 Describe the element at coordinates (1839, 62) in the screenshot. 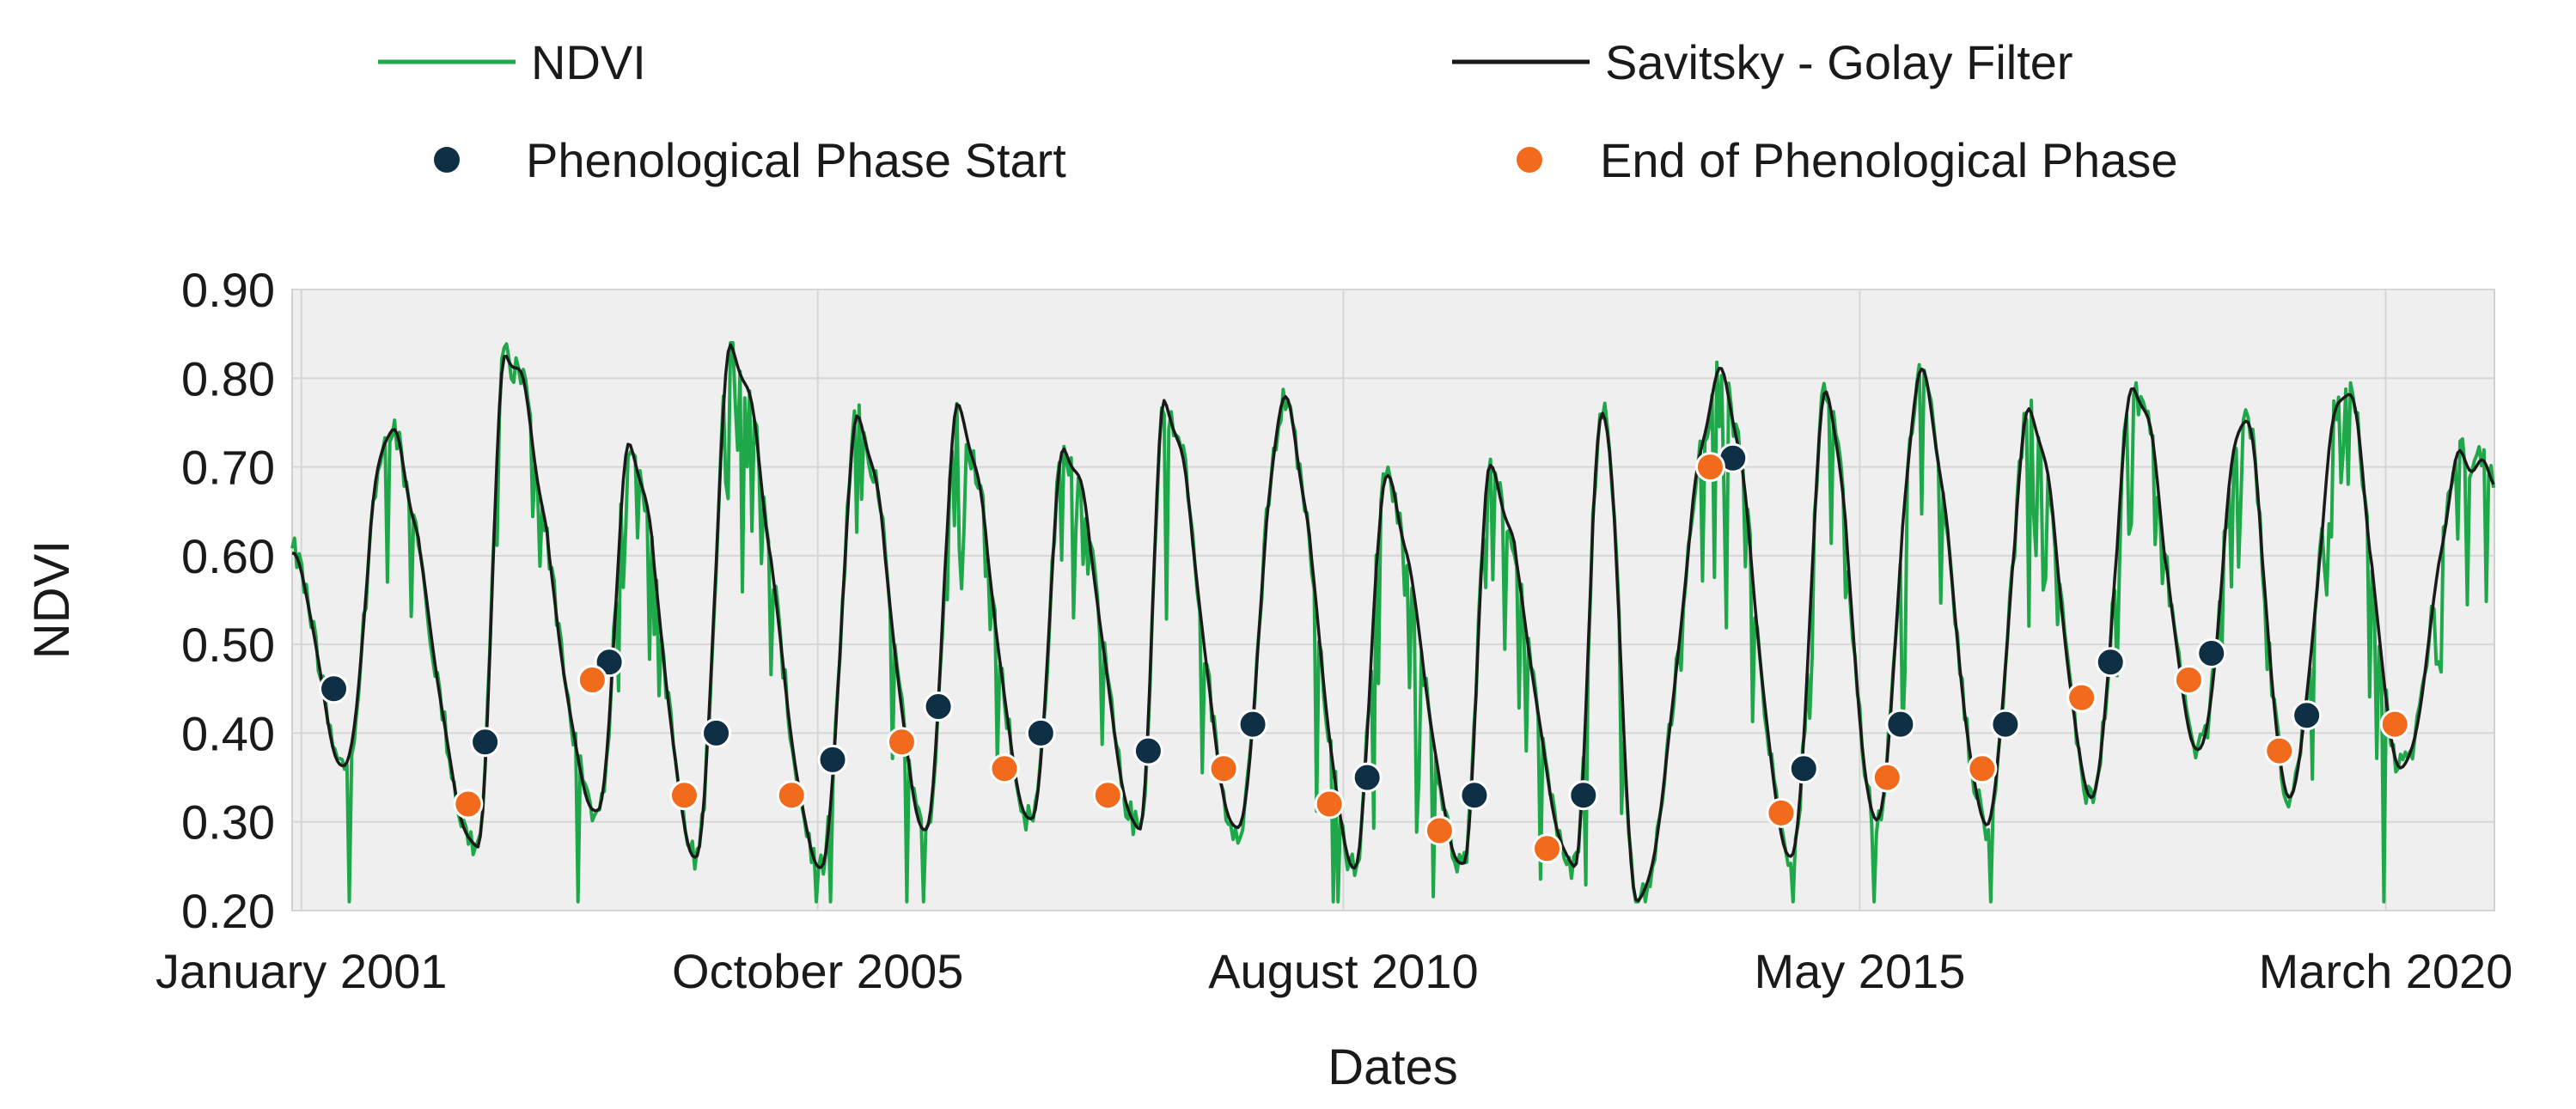

I see `legend-label-filter: Savitsky - Golay Filter` at that location.